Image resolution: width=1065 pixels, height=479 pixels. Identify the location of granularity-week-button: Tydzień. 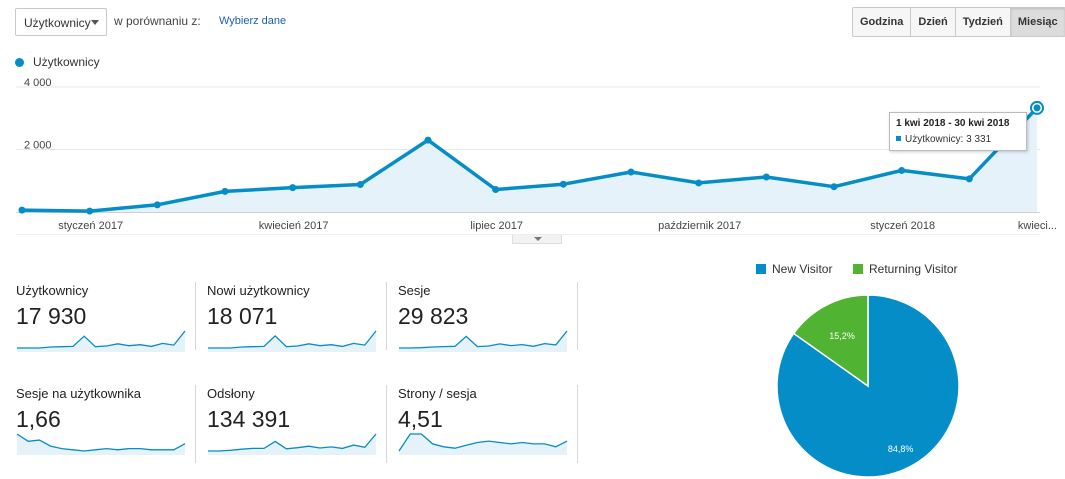
(983, 22).